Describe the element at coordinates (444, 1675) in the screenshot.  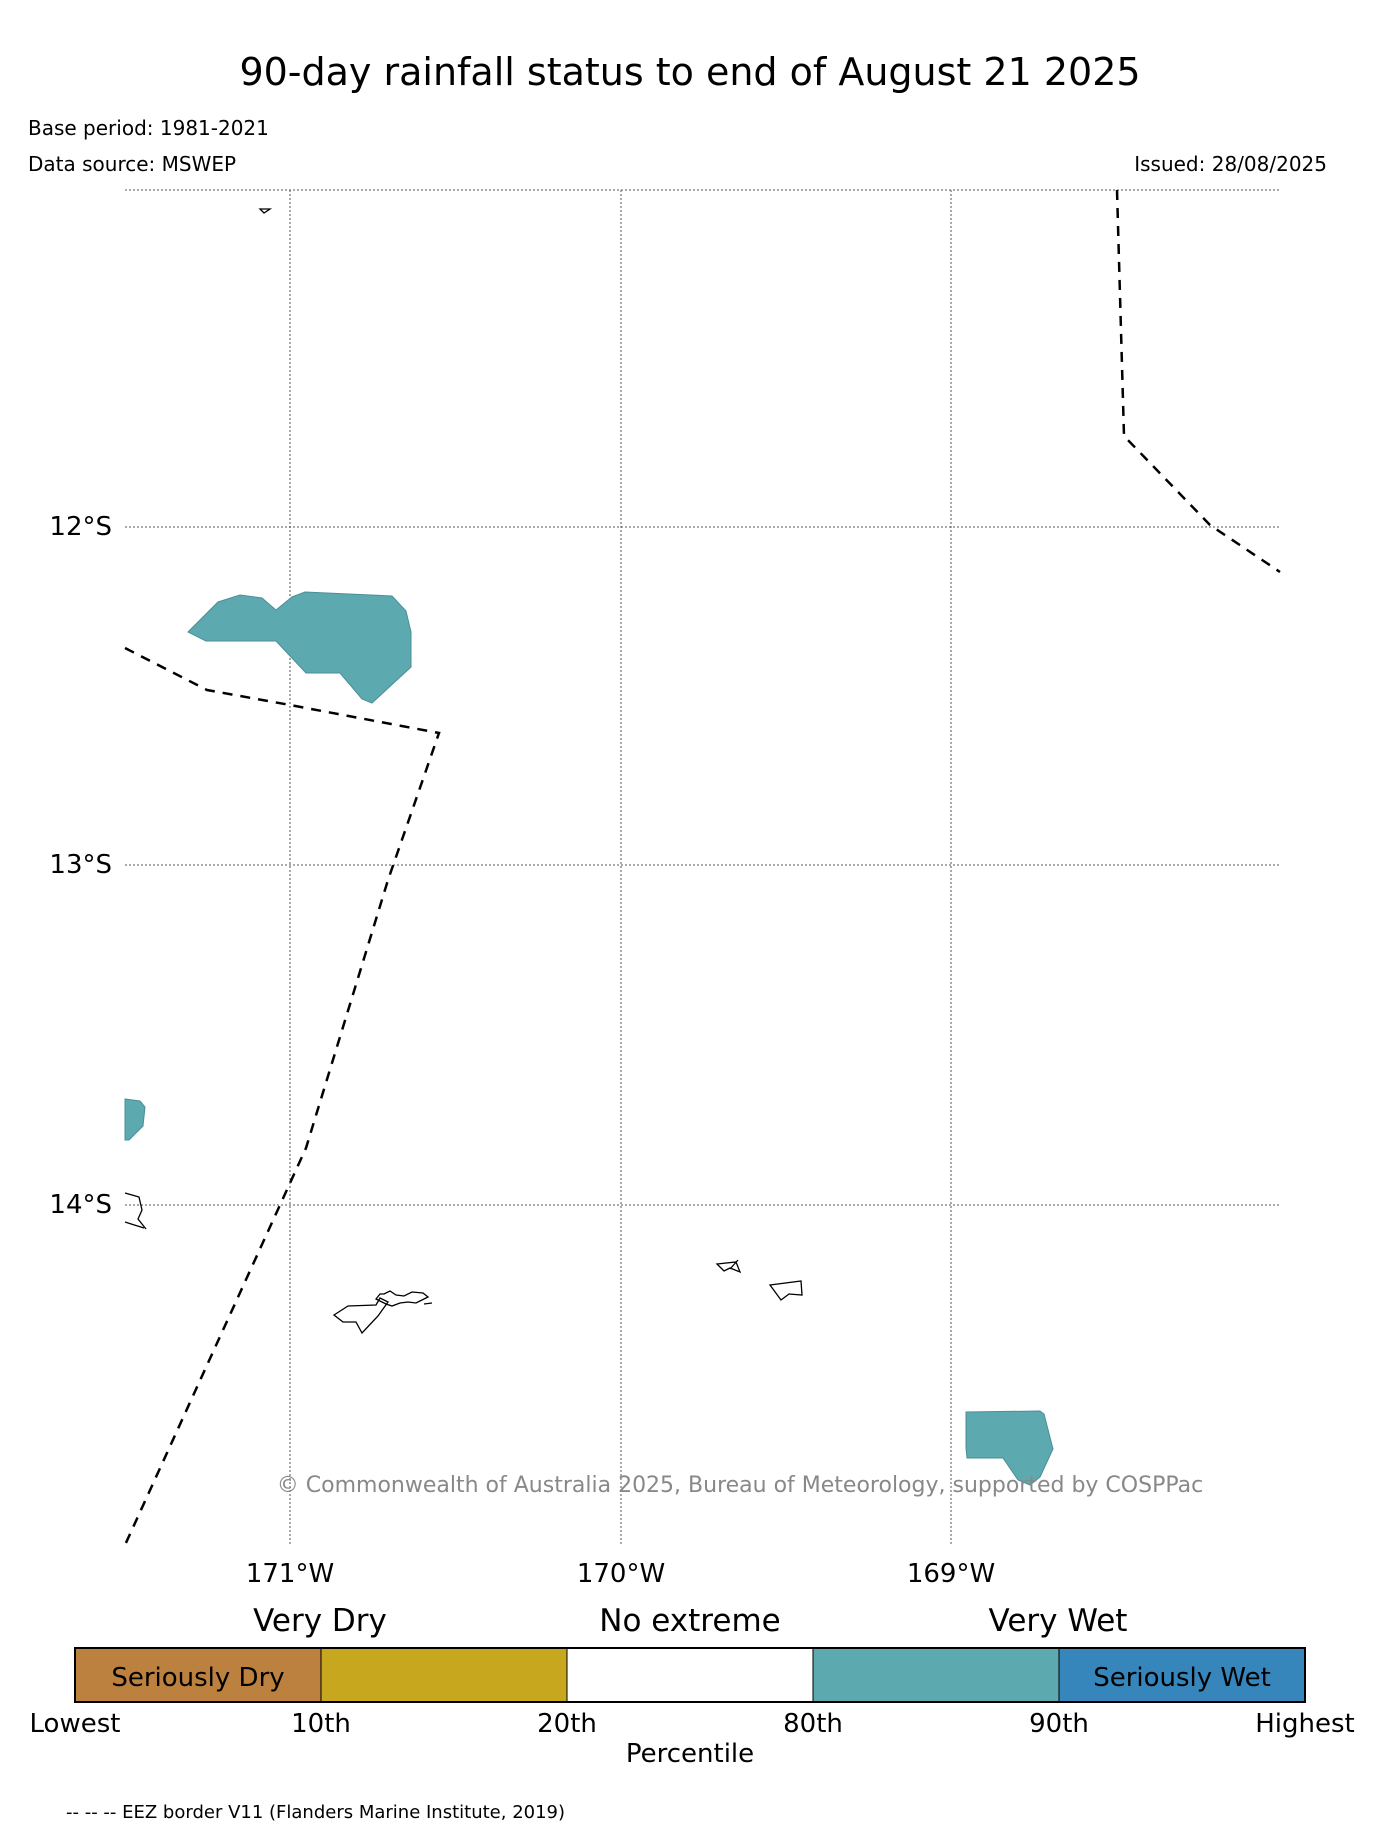
I see `colorbar-very-dry` at that location.